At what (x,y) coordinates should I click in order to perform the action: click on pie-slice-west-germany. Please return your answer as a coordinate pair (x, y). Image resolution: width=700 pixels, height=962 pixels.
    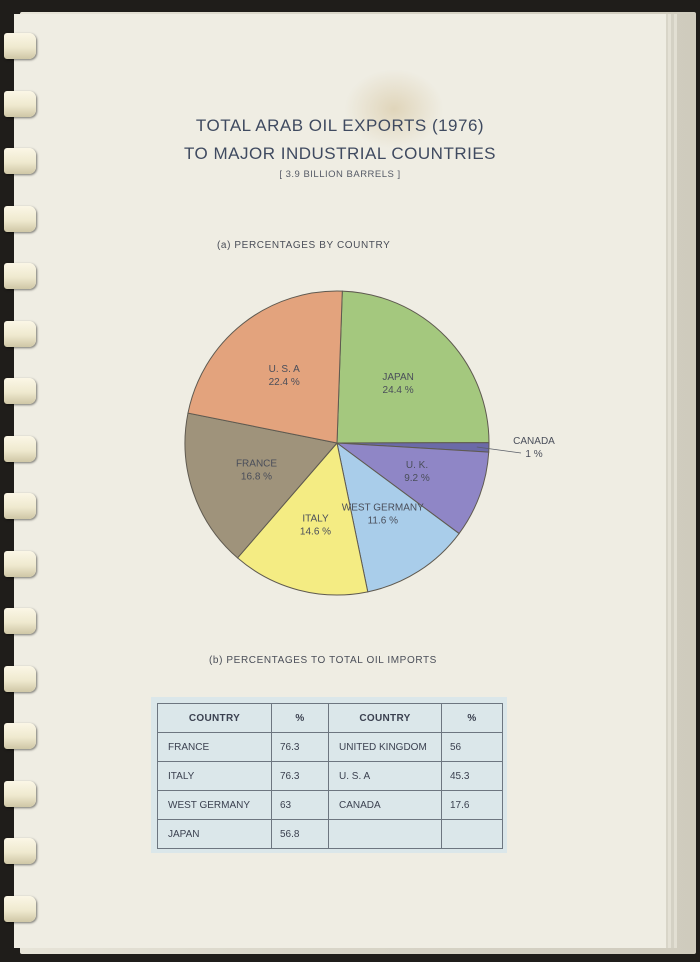
    Looking at the image, I should click on (398, 517).